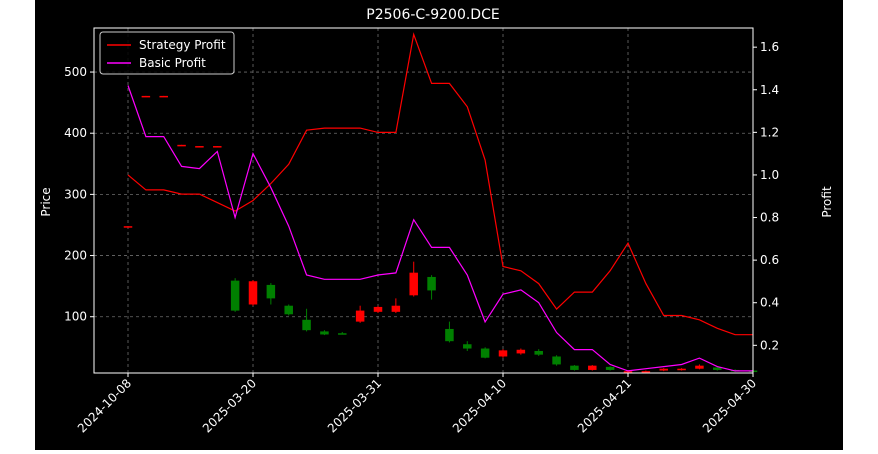 This screenshot has height=454, width=878. I want to click on y-tick-label-right: 1.4, so click(769, 90).